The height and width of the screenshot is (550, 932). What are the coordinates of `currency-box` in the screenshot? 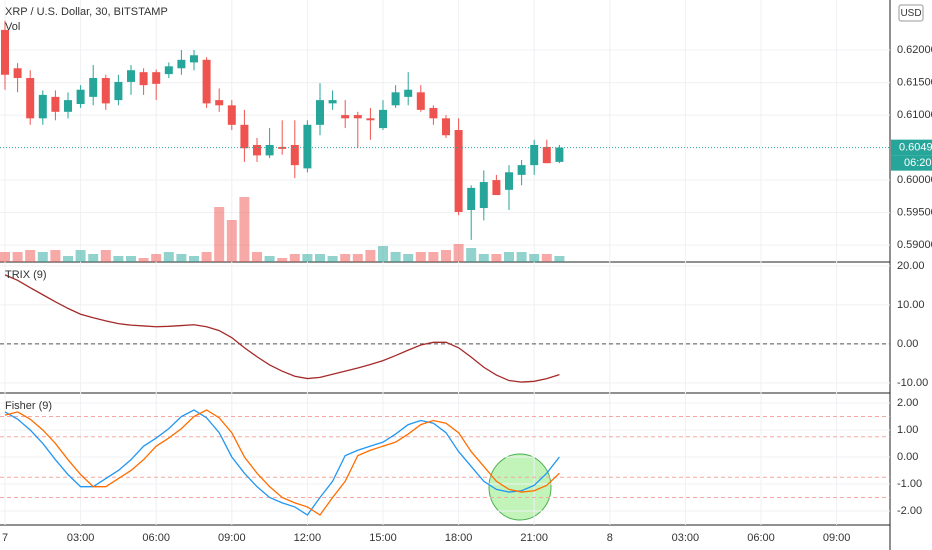 It's located at (911, 13).